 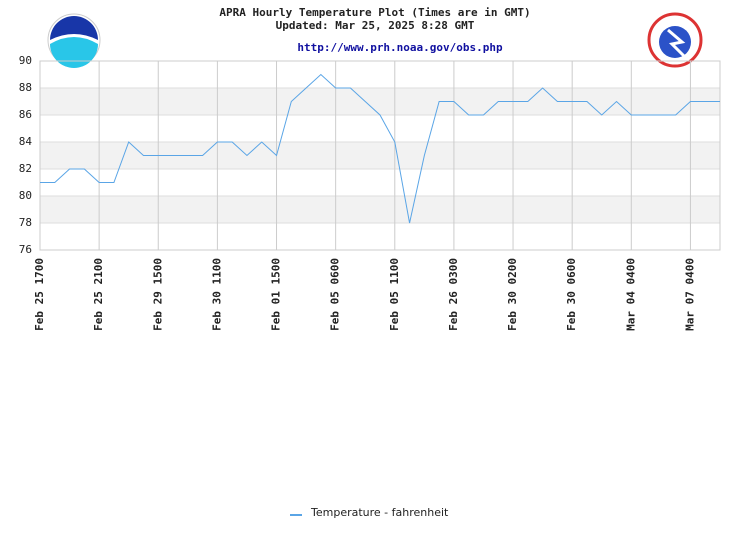 I want to click on x-tick-label: Feb 01 1500, so click(x=276, y=294).